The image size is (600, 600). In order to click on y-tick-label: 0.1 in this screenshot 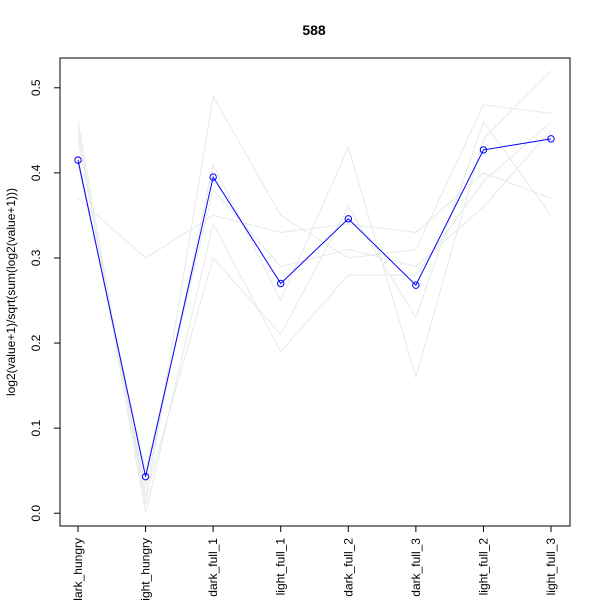, I will do `click(36, 427)`.